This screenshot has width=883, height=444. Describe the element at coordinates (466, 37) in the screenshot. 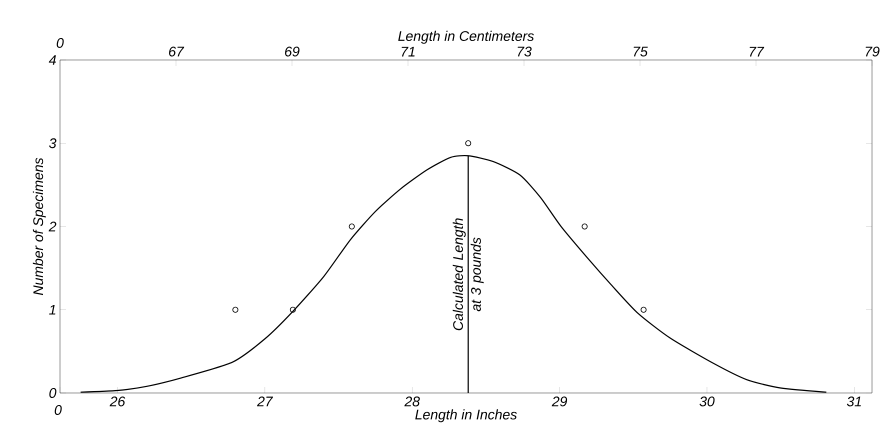

I see `x2-axis-title: Length in Centimeters` at that location.